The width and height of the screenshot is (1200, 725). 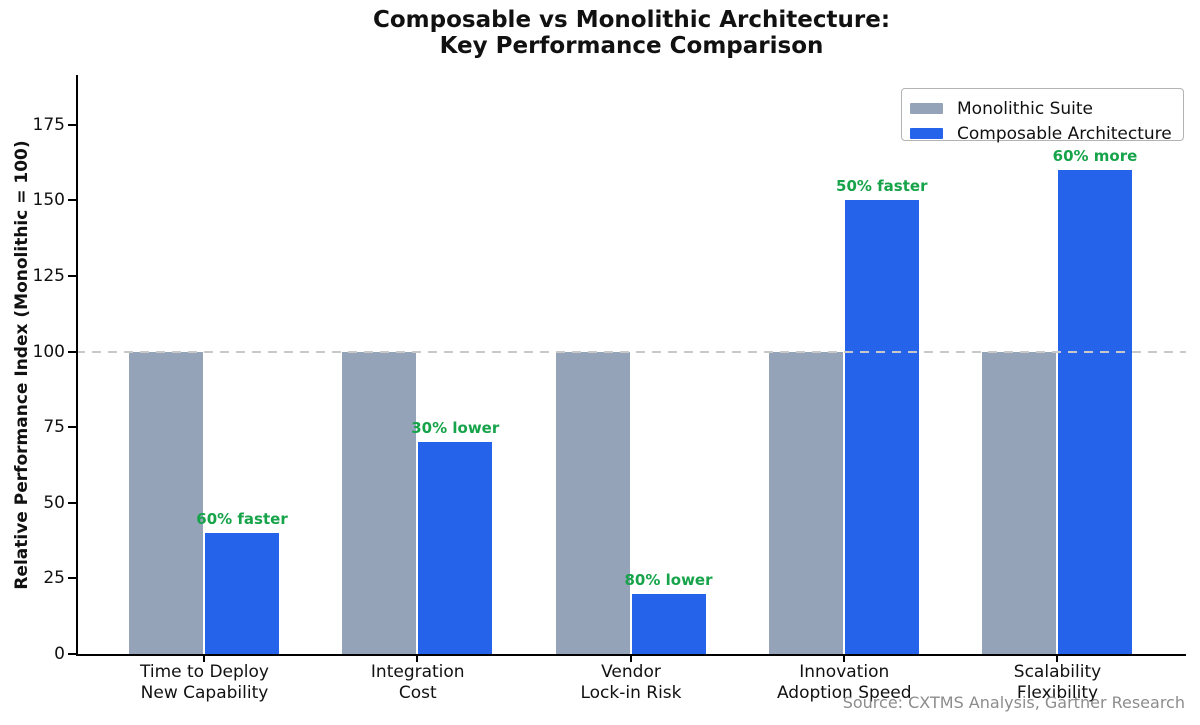 I want to click on bar-annotation: 80% lower, so click(x=668, y=579).